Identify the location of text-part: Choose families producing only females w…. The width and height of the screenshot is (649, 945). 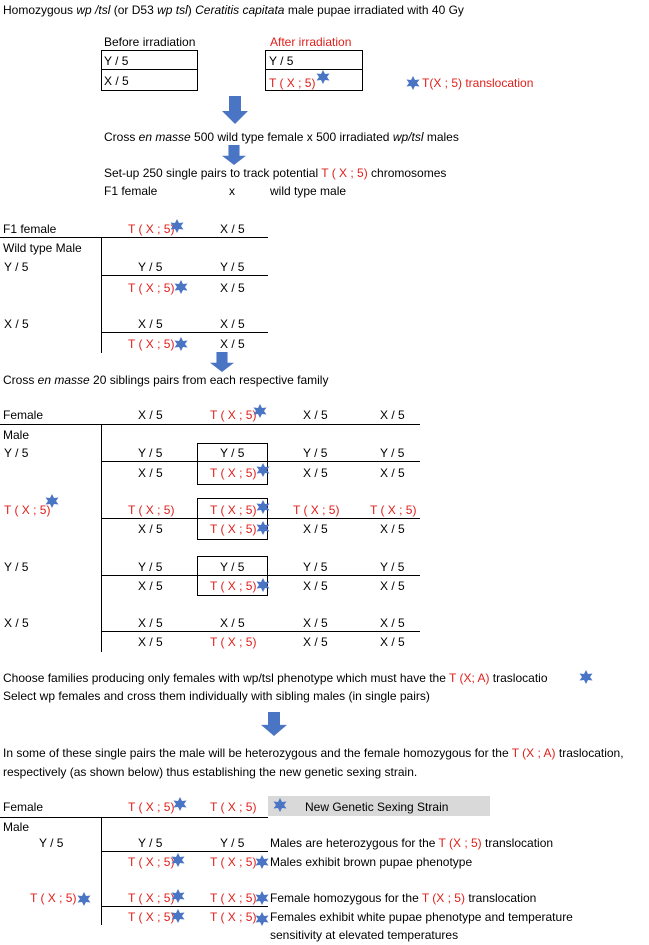
(226, 678).